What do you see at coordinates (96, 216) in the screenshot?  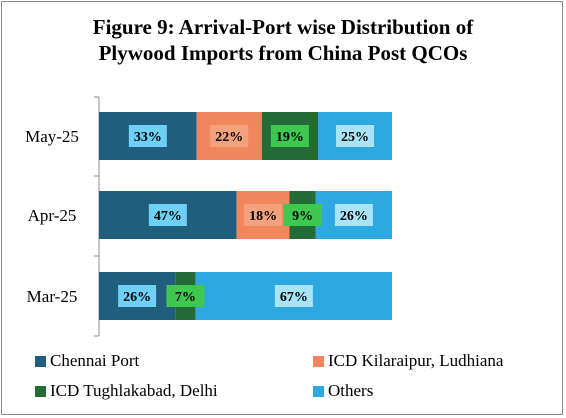 I see `category-ticks` at bounding box center [96, 216].